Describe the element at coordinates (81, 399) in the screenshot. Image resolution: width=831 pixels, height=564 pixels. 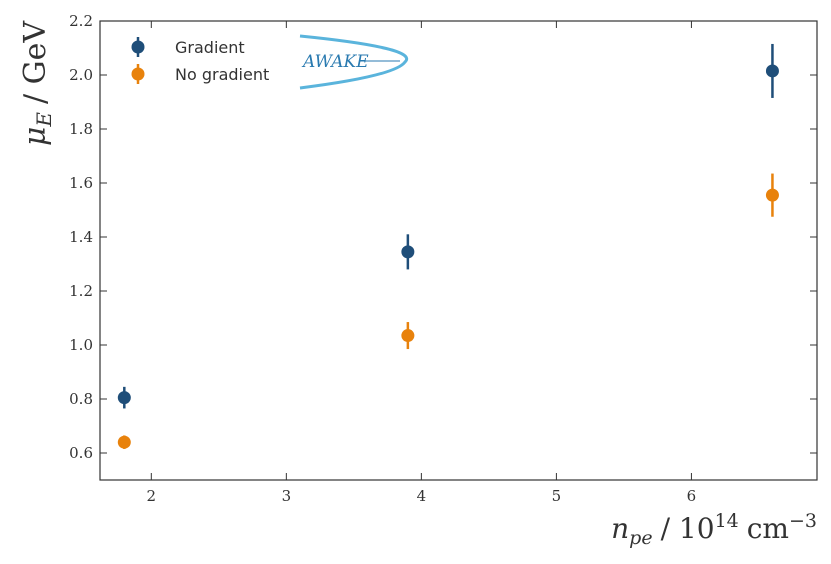
I see `y-tick-label: 0.8` at that location.